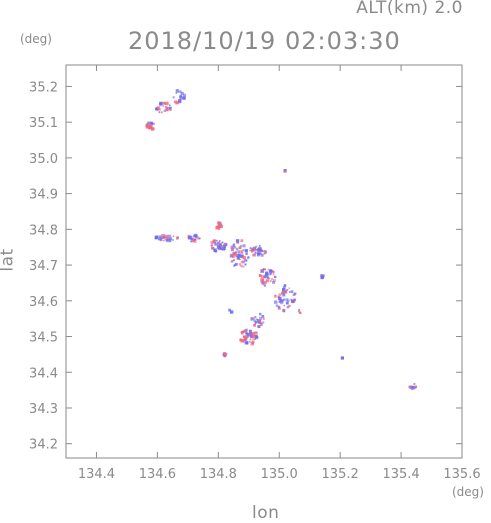 The width and height of the screenshot is (491, 523). Describe the element at coordinates (43, 195) in the screenshot. I see `y-tick-label: 34.9` at that location.